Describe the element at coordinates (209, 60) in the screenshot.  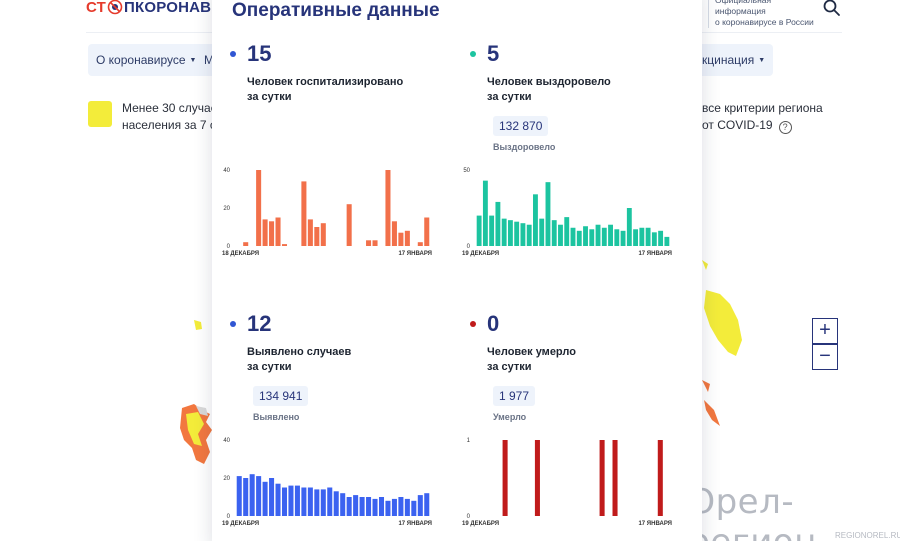
I see `nav-label: М` at that location.